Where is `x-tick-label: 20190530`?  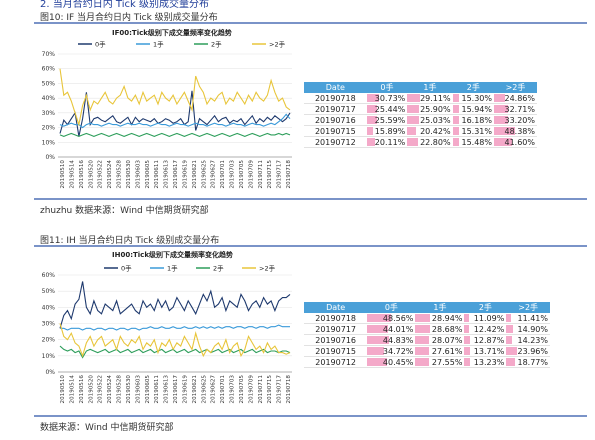 x-tick-label: 20190530 is located at coordinates (129, 389).